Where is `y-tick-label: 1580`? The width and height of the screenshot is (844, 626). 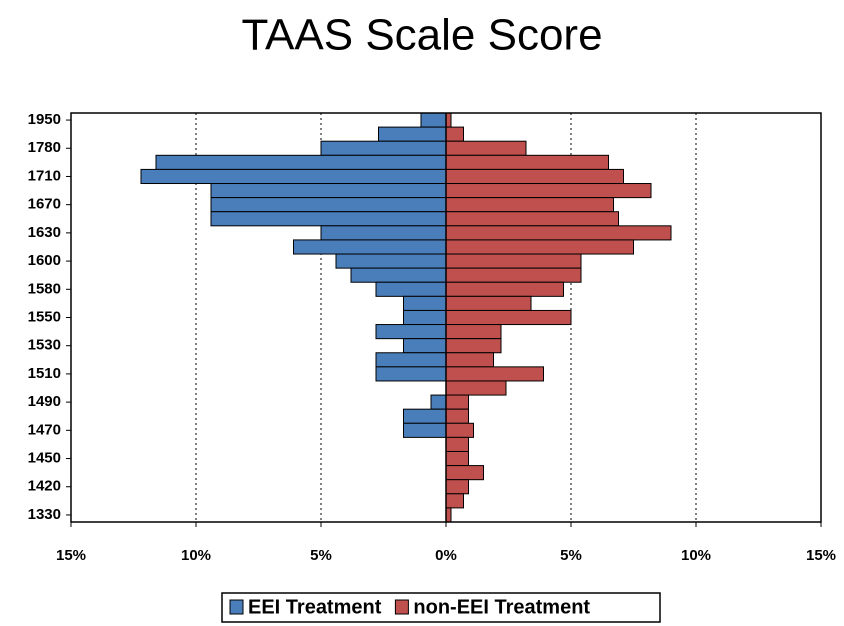
y-tick-label: 1580 is located at coordinates (44, 288).